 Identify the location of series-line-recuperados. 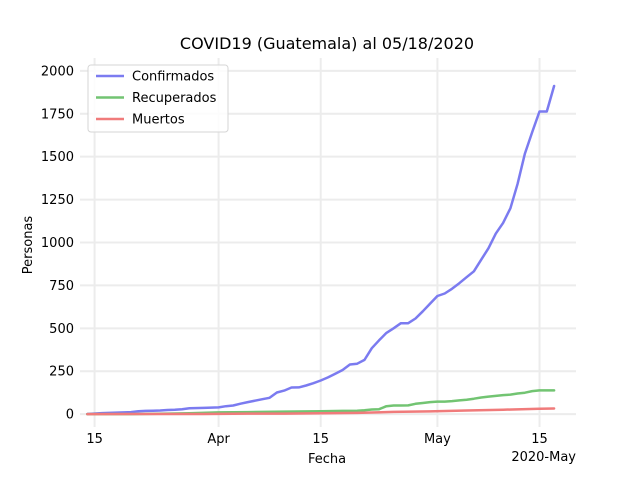
(321, 402).